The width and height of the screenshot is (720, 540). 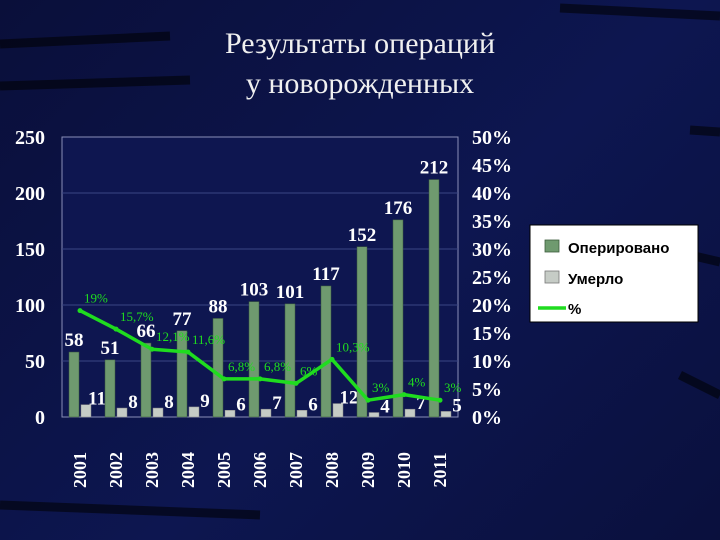 What do you see at coordinates (353, 346) in the screenshot?
I see `data-label-percent: 10,3%` at bounding box center [353, 346].